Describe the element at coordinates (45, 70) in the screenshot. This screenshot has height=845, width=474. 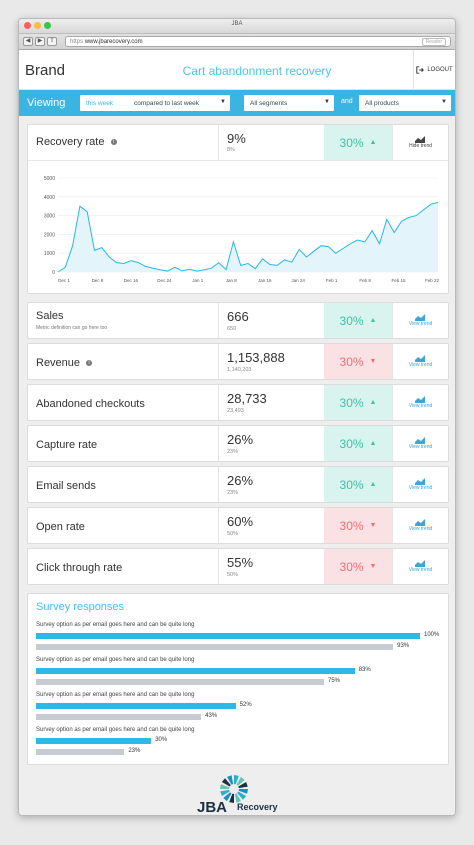
I see `brand-name: Brand` at that location.